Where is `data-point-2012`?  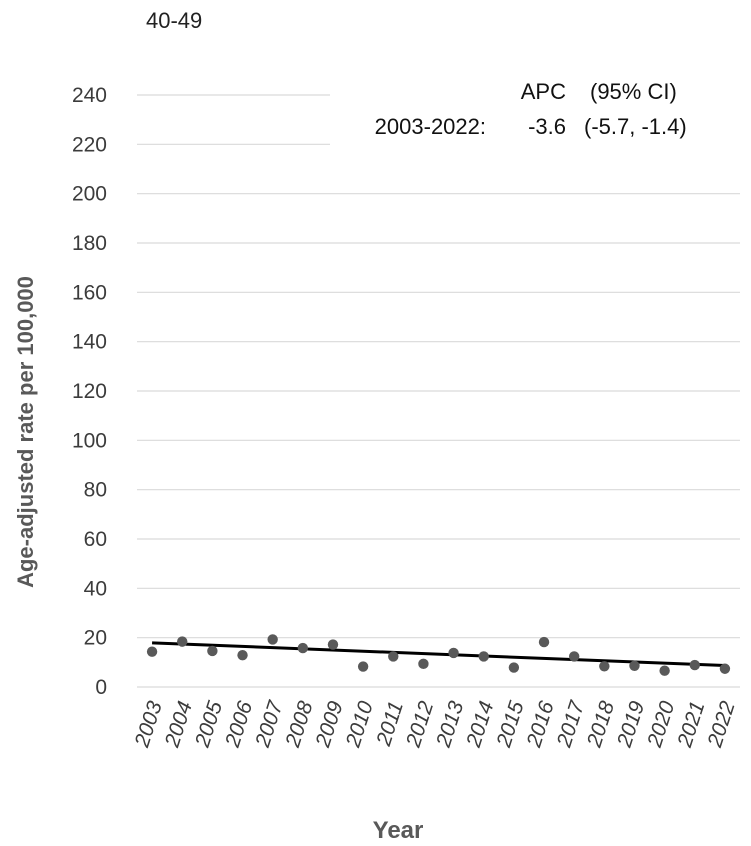
data-point-2012 is located at coordinates (423, 664).